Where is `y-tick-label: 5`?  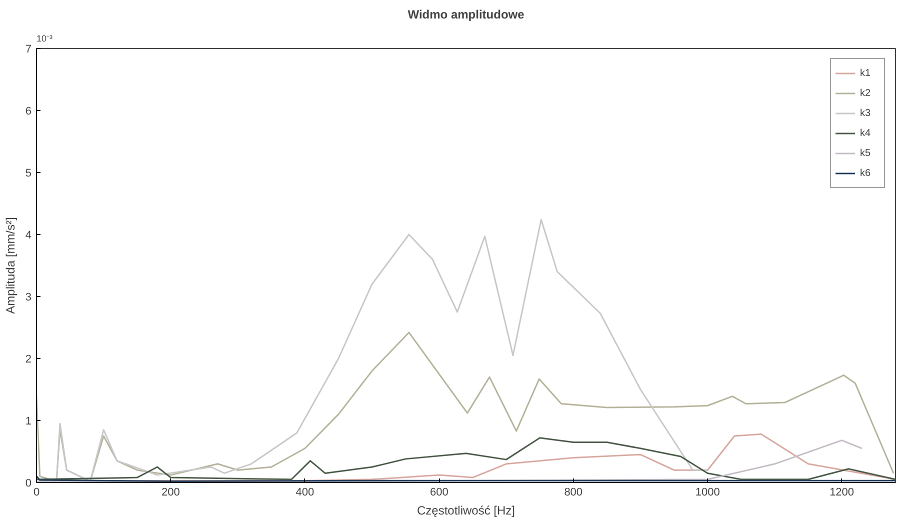 y-tick-label: 5 is located at coordinates (28, 174).